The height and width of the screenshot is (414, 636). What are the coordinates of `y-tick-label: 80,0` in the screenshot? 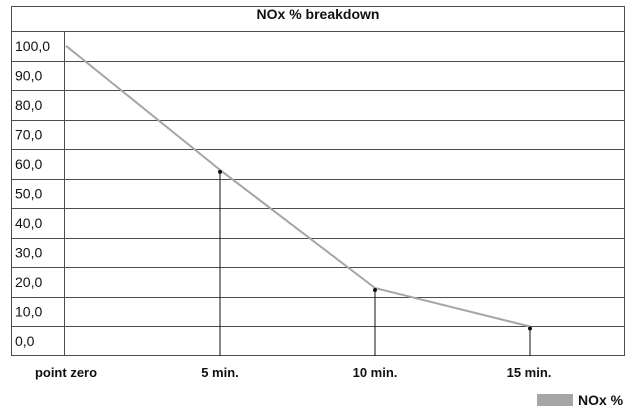 It's located at (28, 105).